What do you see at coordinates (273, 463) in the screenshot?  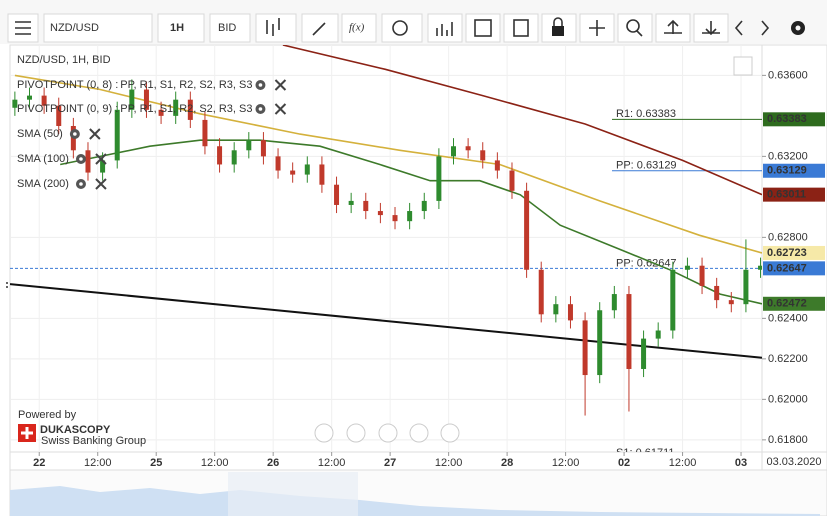 I see `x-tick-label: 26` at bounding box center [273, 463].